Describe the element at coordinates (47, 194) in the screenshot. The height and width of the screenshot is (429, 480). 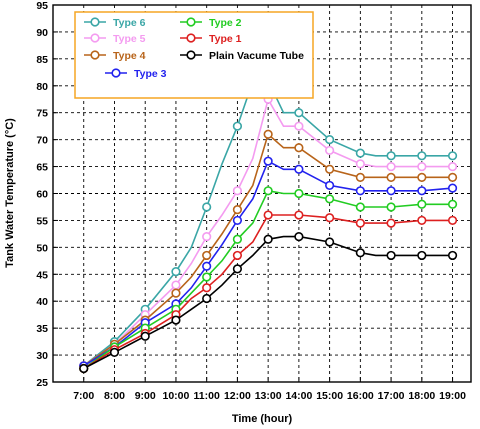
I see `y-axis-ticks: 25 30 35 40 45 50 55 60 65 70 75 80 85 90 95` at that location.